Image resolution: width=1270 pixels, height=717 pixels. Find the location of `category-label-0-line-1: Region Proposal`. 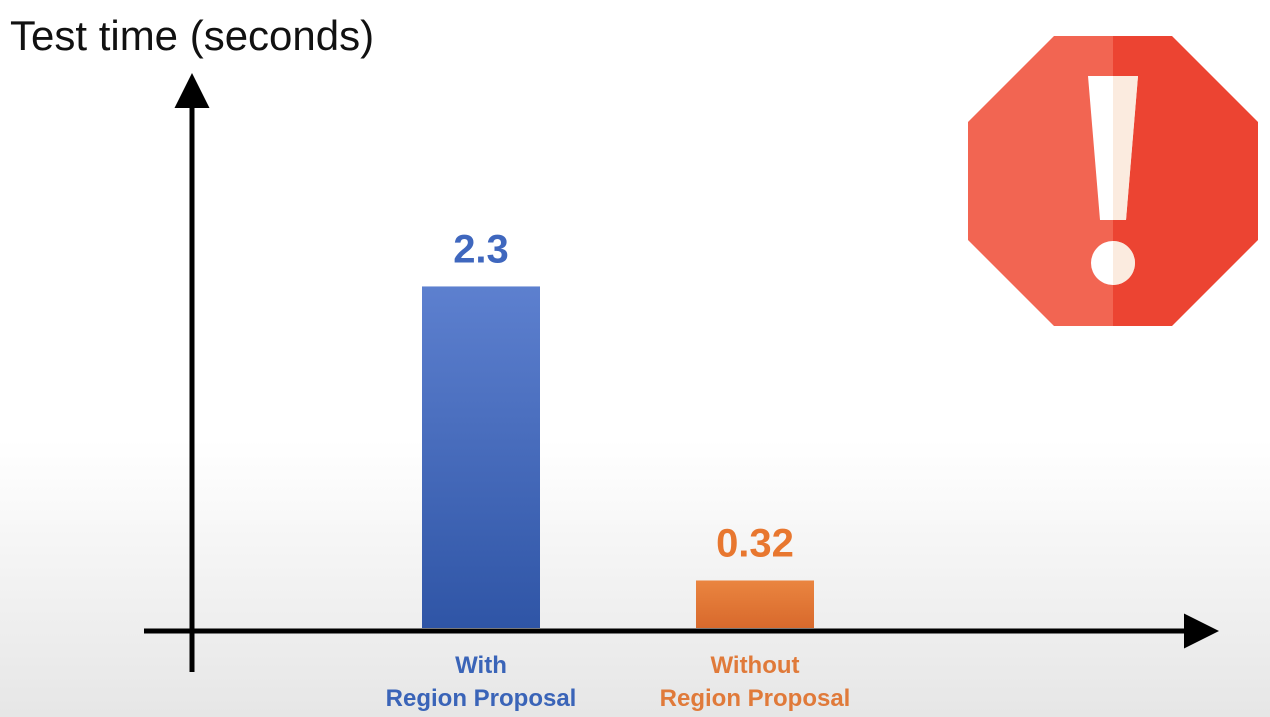

category-label-0-line-1: Region Proposal is located at coordinates (481, 698).